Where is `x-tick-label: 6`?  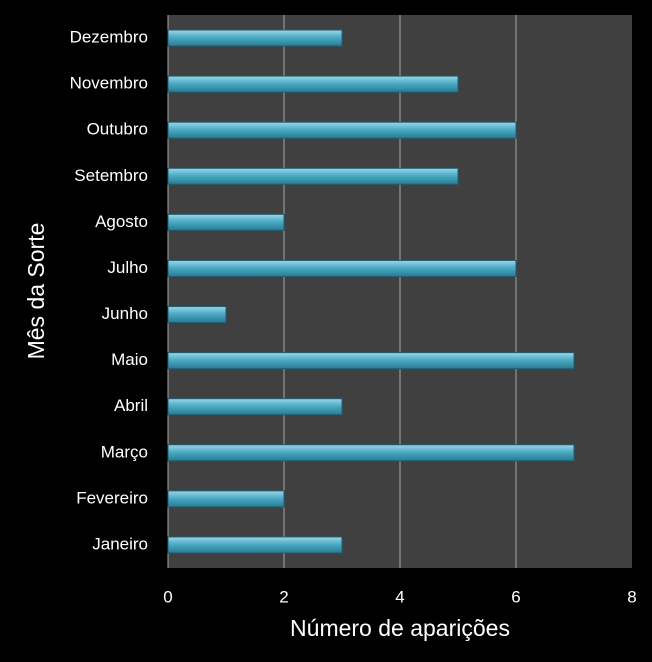
x-tick-label: 6 is located at coordinates (515, 596).